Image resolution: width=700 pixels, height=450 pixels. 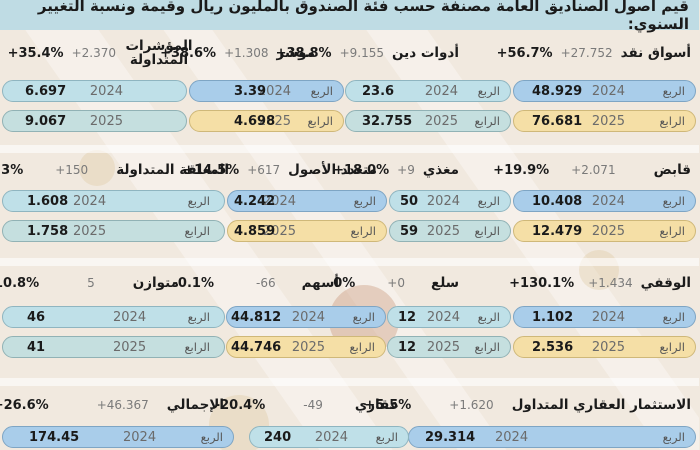 What do you see at coordinates (114, 231) in the screenshot?
I see `value-pill-closed-traded-2025: الرابع 2025 1.758` at bounding box center [114, 231].